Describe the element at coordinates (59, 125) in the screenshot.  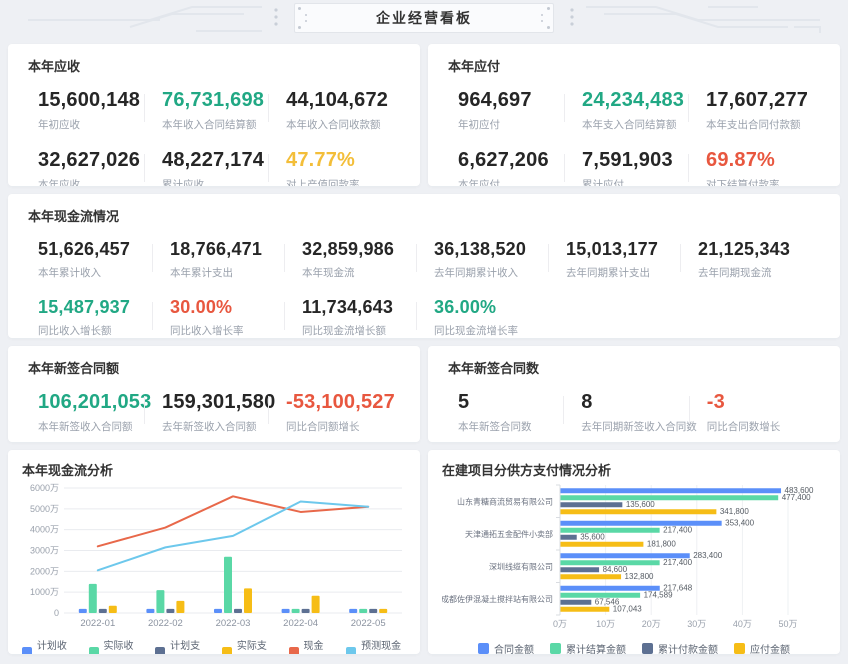
I see `kpi-label: 年初应收` at that location.